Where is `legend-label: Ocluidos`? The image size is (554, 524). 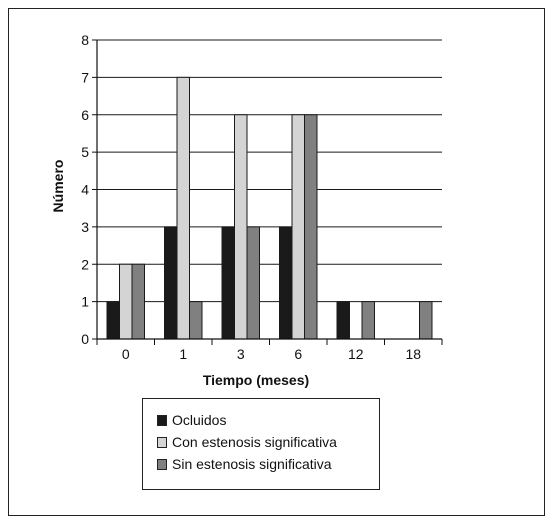
legend-label: Ocluidos is located at coordinates (199, 420).